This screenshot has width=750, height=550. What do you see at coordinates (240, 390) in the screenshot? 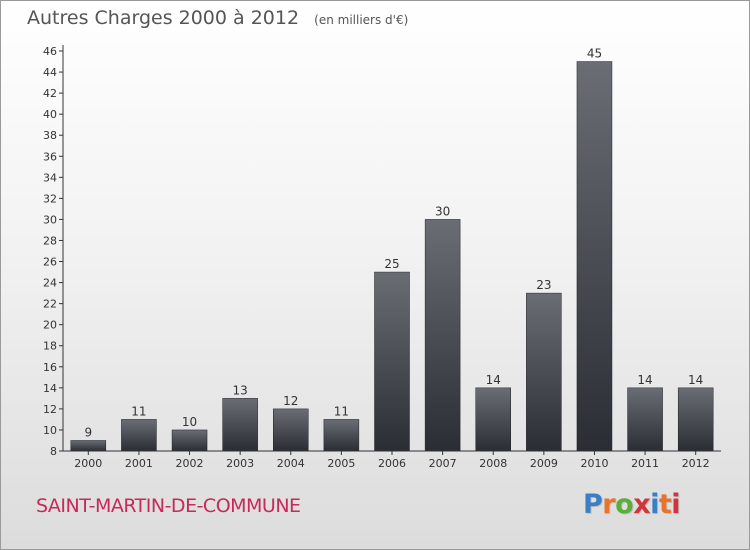
I see `bar-value-label: 13` at bounding box center [240, 390].